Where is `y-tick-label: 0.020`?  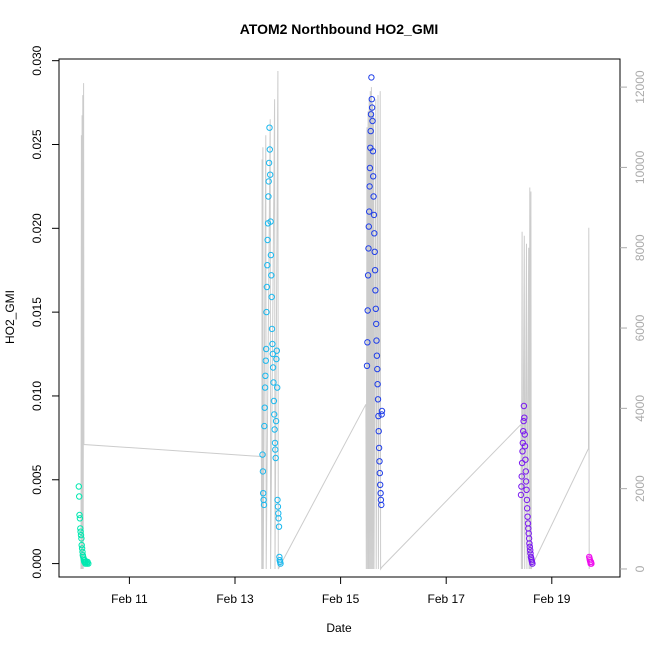 y-tick-label: 0.020 is located at coordinates (37, 228).